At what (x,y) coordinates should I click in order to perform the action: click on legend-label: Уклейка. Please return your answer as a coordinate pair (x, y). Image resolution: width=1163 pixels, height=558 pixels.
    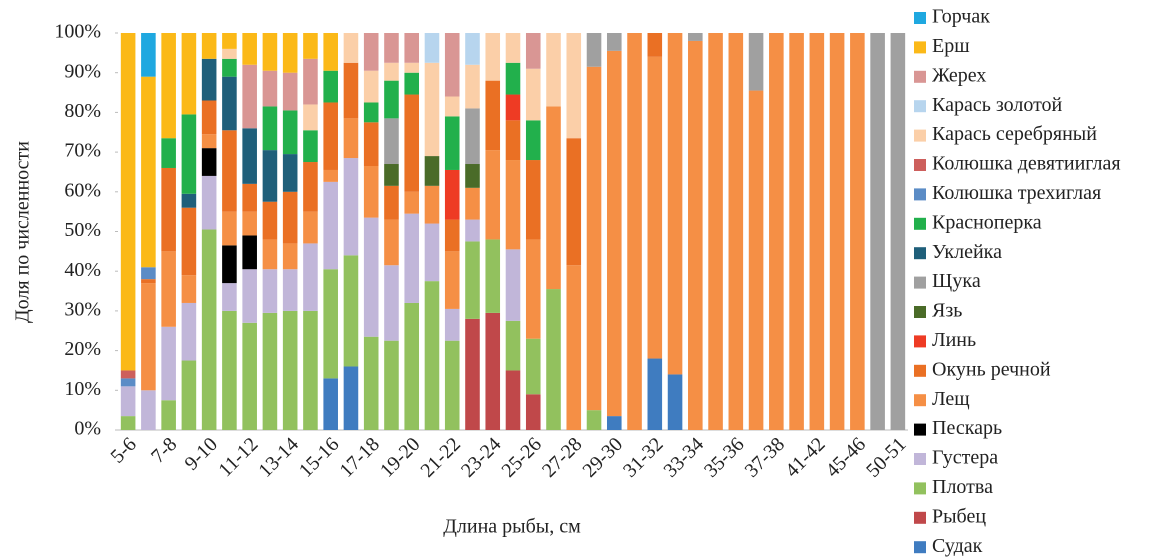
    Looking at the image, I should click on (967, 252).